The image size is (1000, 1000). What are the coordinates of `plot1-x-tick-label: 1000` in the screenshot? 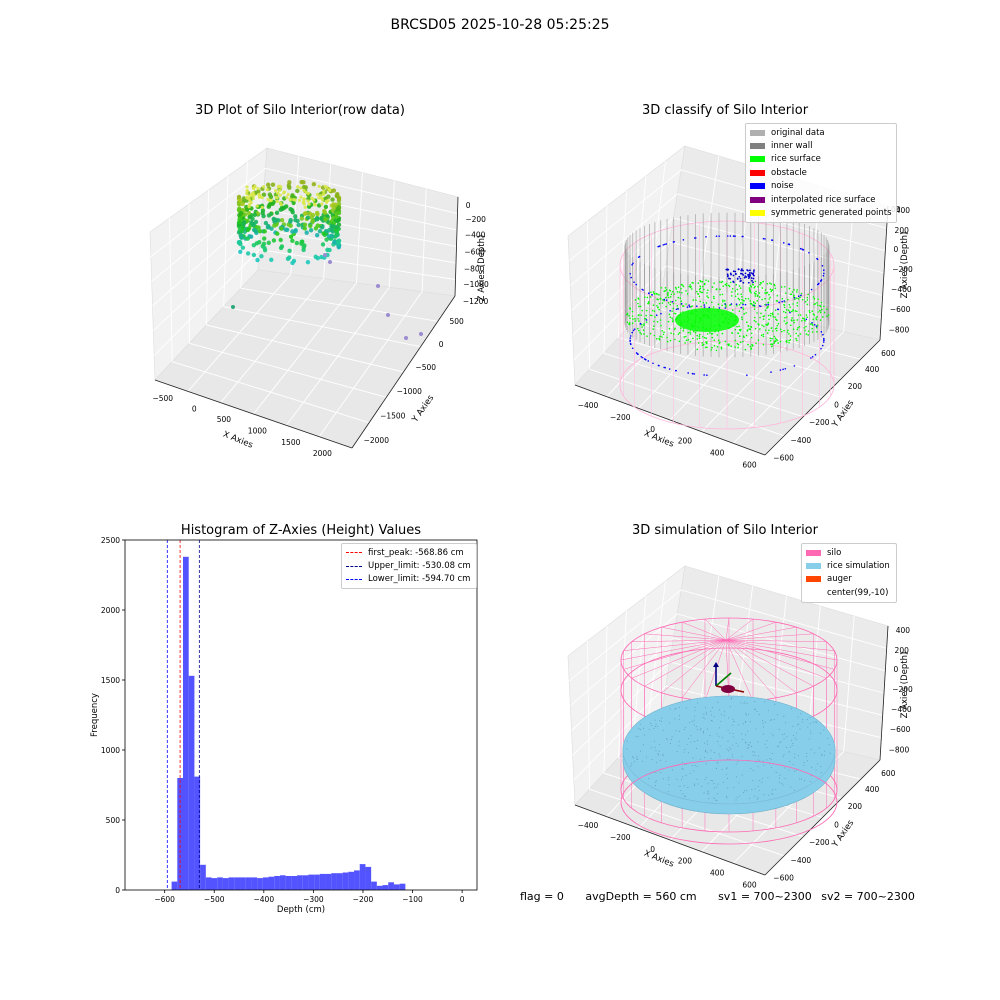 It's located at (257, 430).